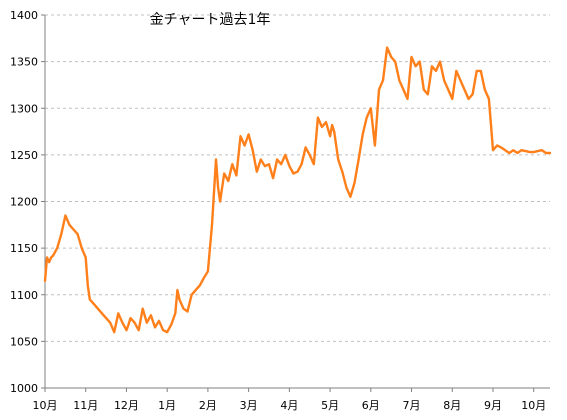  What do you see at coordinates (24, 295) in the screenshot?
I see `y-tick-label: 1100` at bounding box center [24, 295].